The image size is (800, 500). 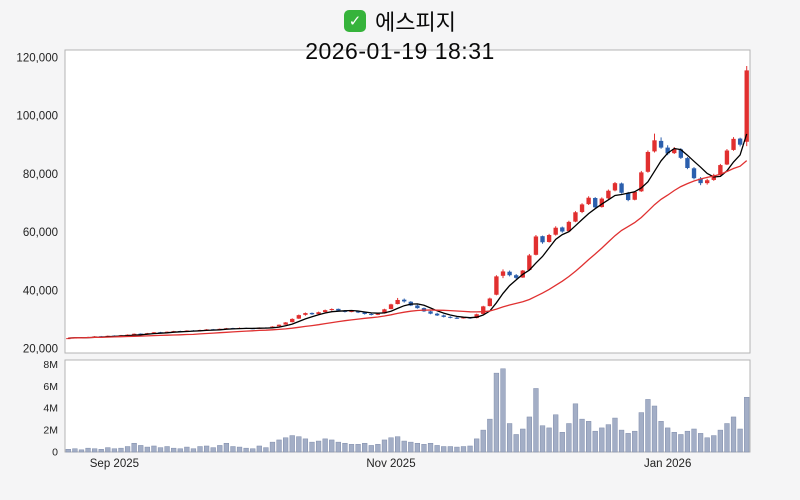 I want to click on chart-header: ✓ 에스피지 2026-01-19 18:31, so click(x=400, y=35).